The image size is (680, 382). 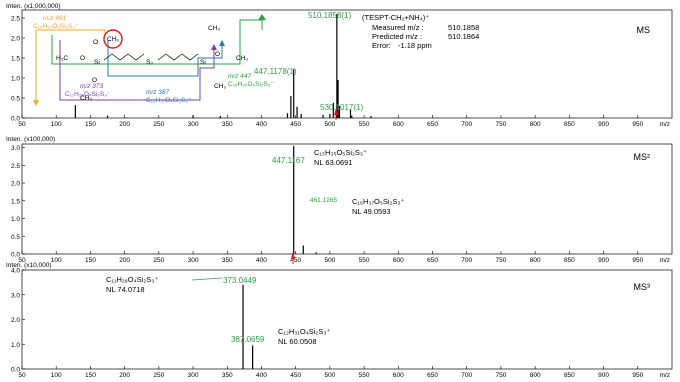 What do you see at coordinates (340, 152) in the screenshot?
I see `ms2-frag1-formula: C₁₅H₃₅O₅Si₂S₃⁺` at bounding box center [340, 152].